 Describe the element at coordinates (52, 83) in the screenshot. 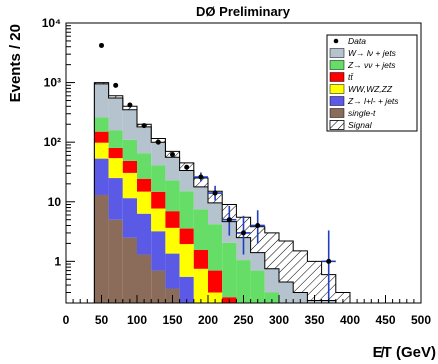

I see `y-tick-label: 10³` at that location.